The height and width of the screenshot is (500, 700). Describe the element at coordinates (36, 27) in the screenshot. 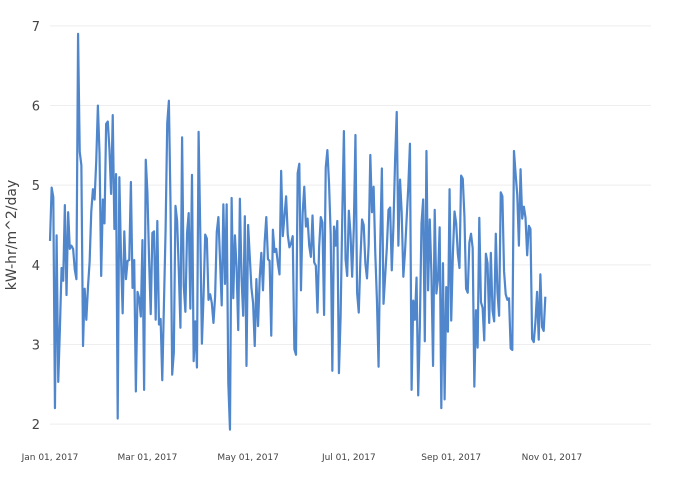

I see `y-tick-label: 7` at that location.